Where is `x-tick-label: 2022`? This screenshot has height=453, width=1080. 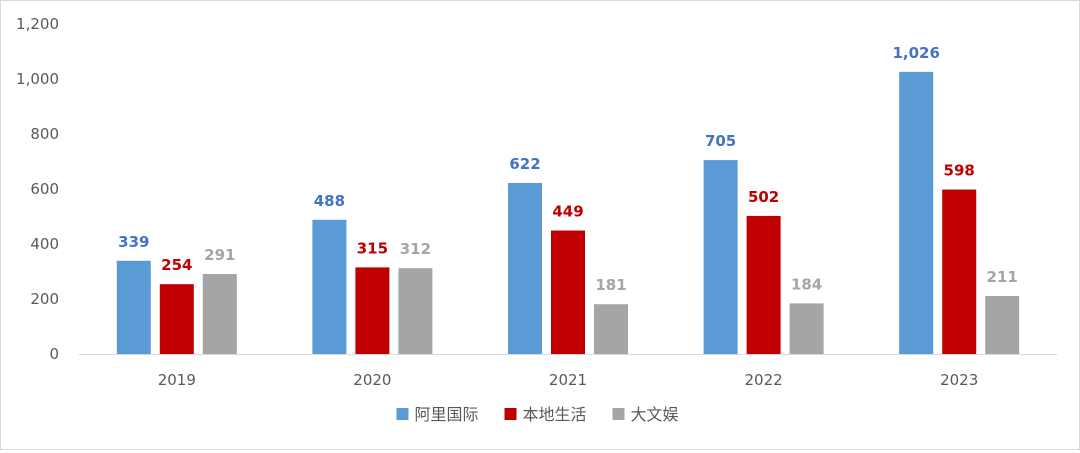
x-tick-label: 2022 is located at coordinates (764, 380).